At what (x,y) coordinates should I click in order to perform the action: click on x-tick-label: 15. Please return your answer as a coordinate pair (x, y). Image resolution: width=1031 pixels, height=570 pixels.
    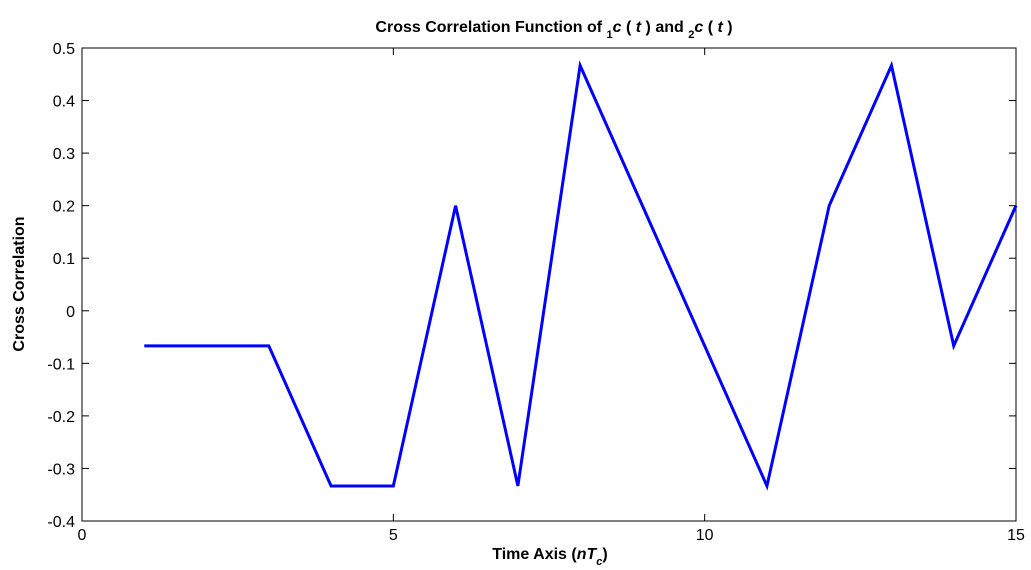
    Looking at the image, I should click on (1016, 535).